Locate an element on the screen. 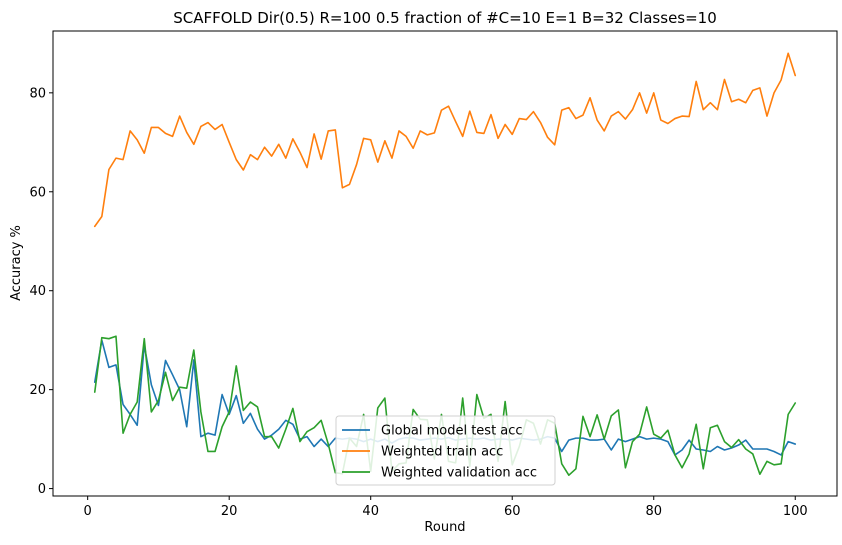  y-tick-label: 60 is located at coordinates (37, 192).